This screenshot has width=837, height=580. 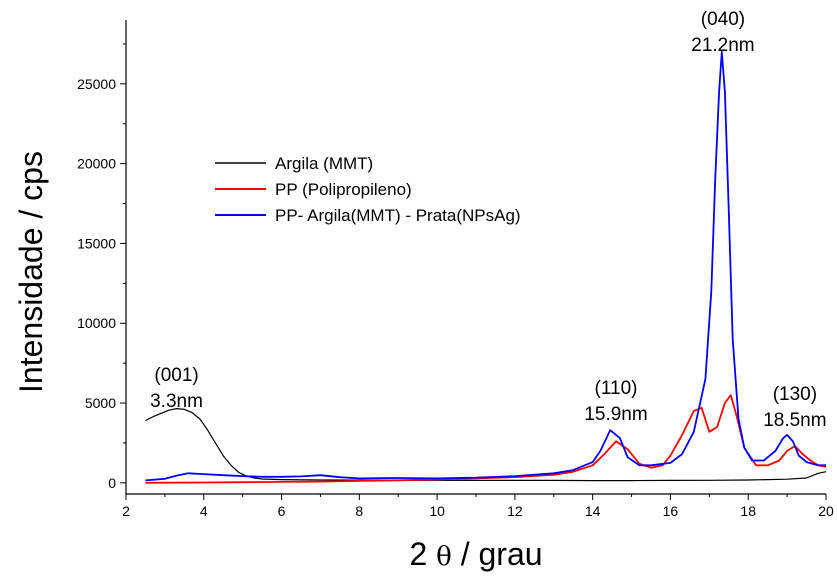 I want to click on legend-label-1: PP (Polipropileno), so click(x=343, y=189).